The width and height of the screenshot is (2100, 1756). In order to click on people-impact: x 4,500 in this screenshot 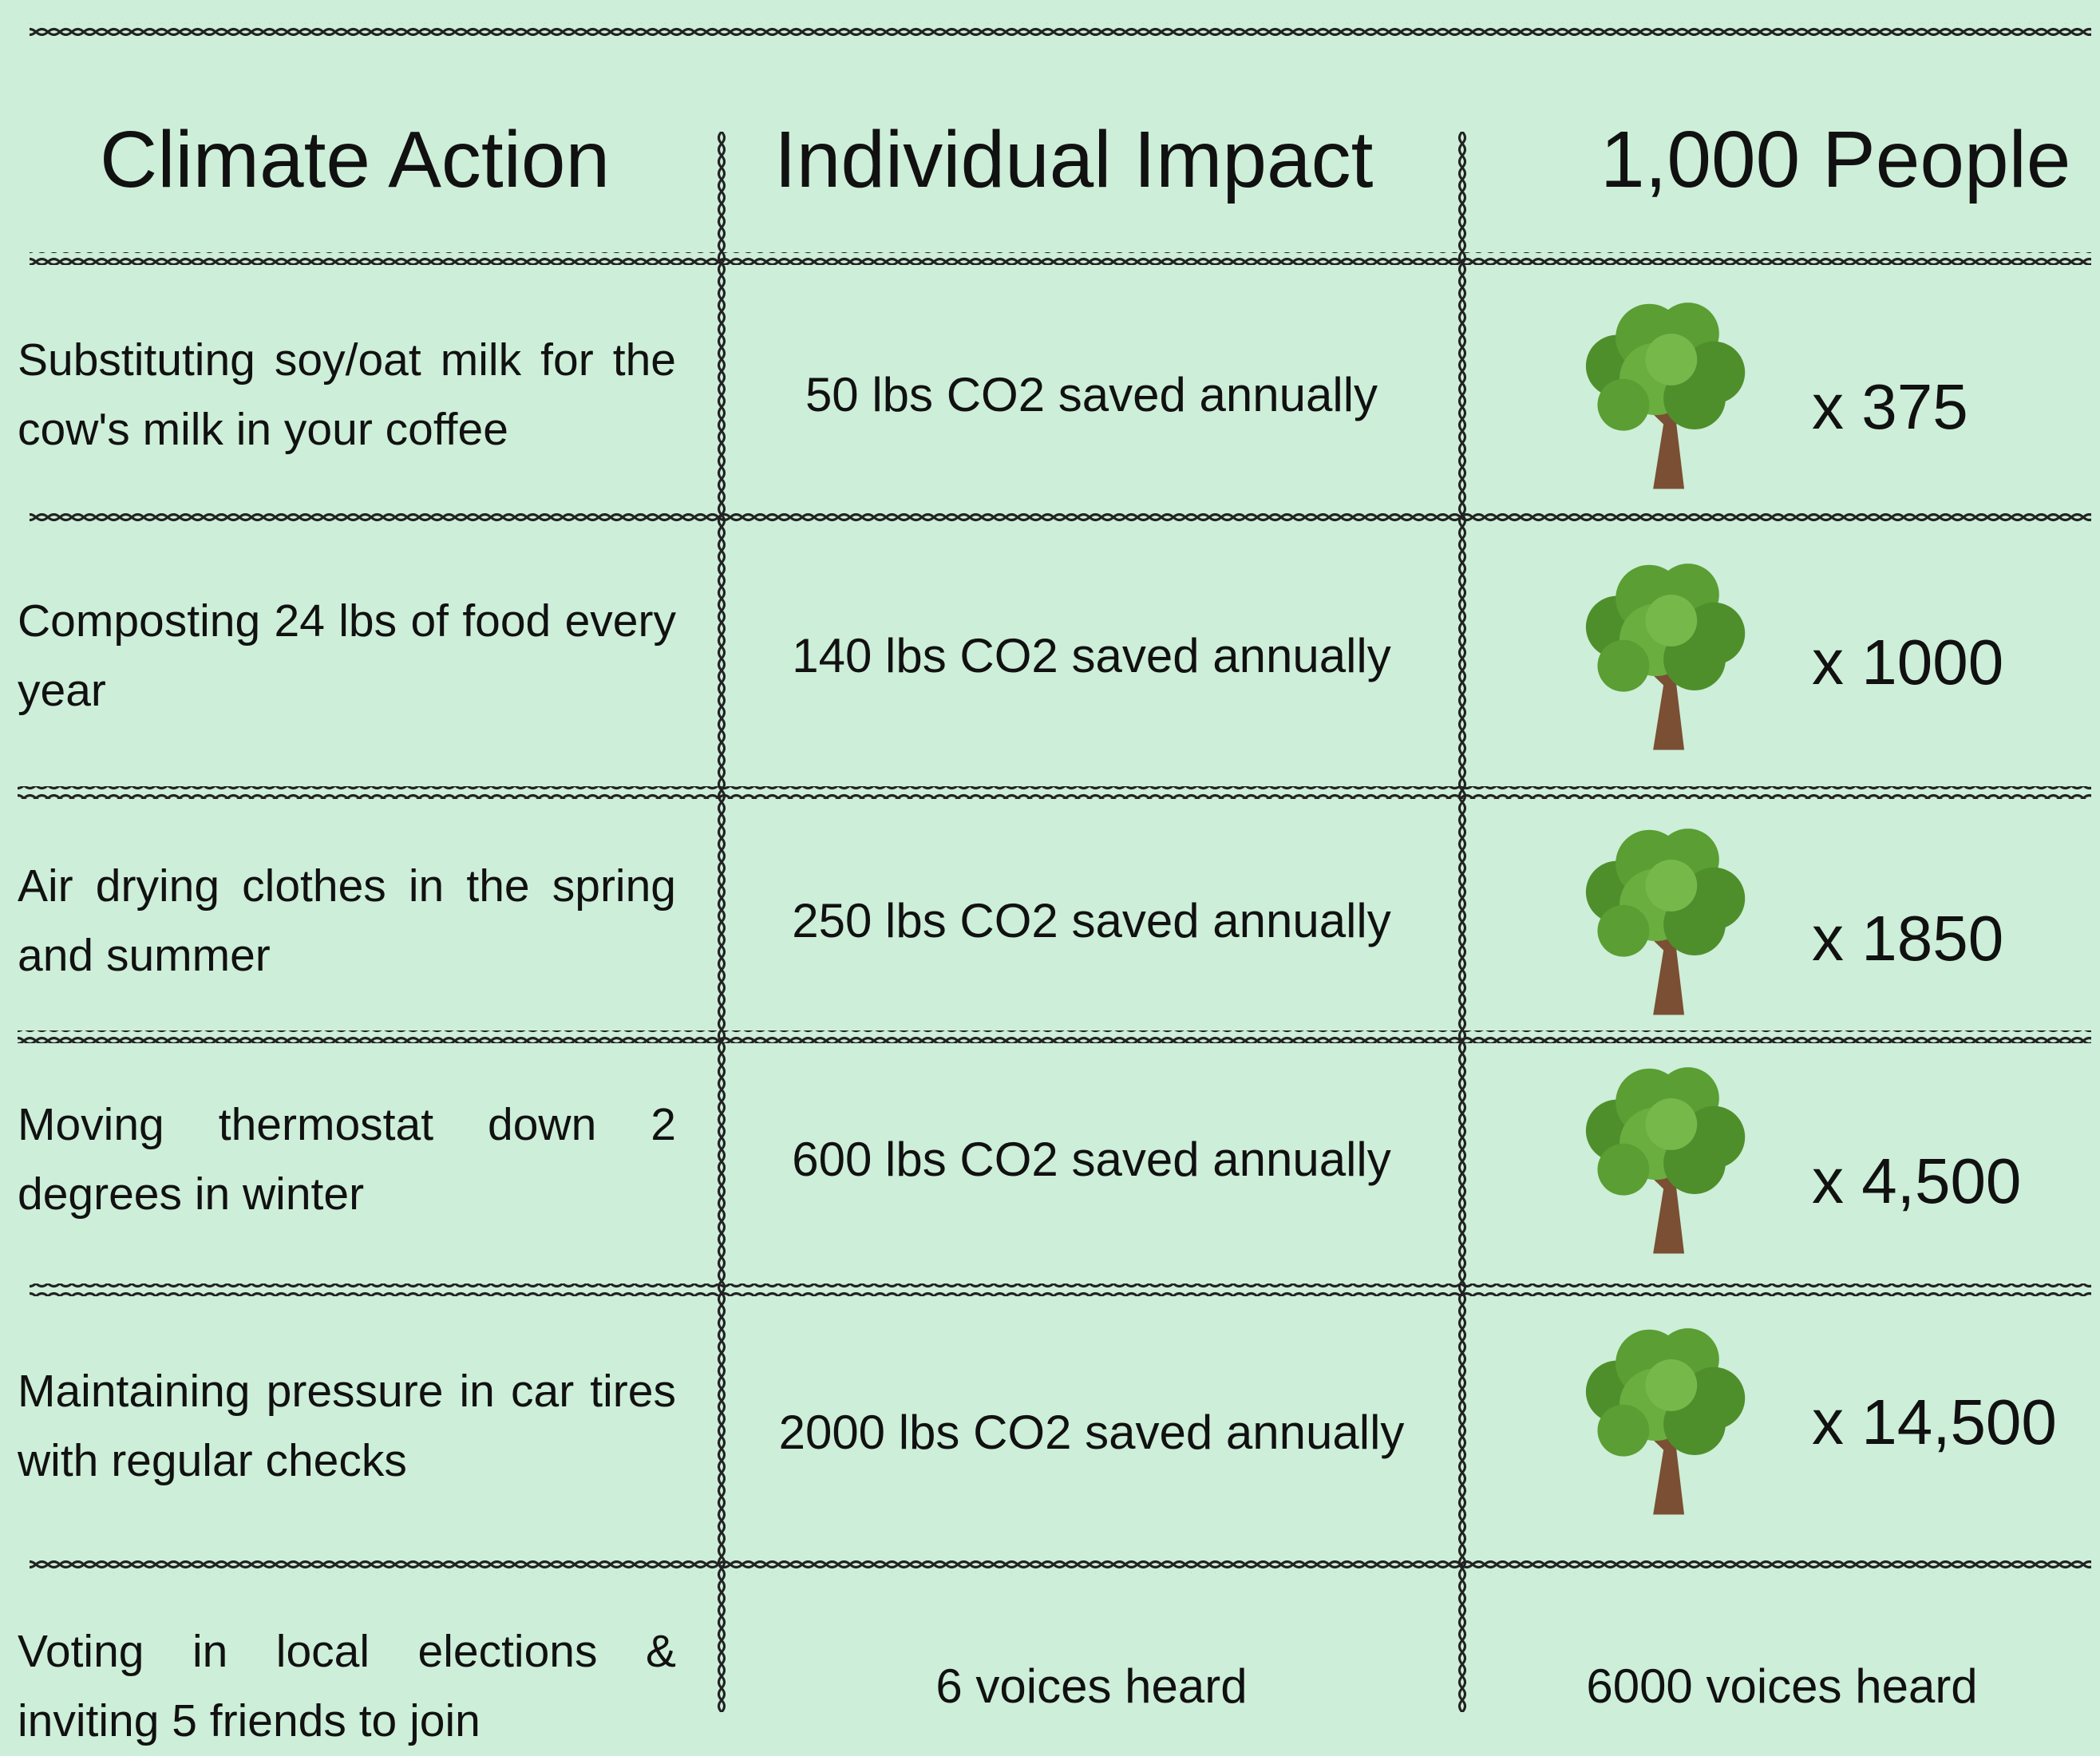, I will do `click(1917, 1181)`.